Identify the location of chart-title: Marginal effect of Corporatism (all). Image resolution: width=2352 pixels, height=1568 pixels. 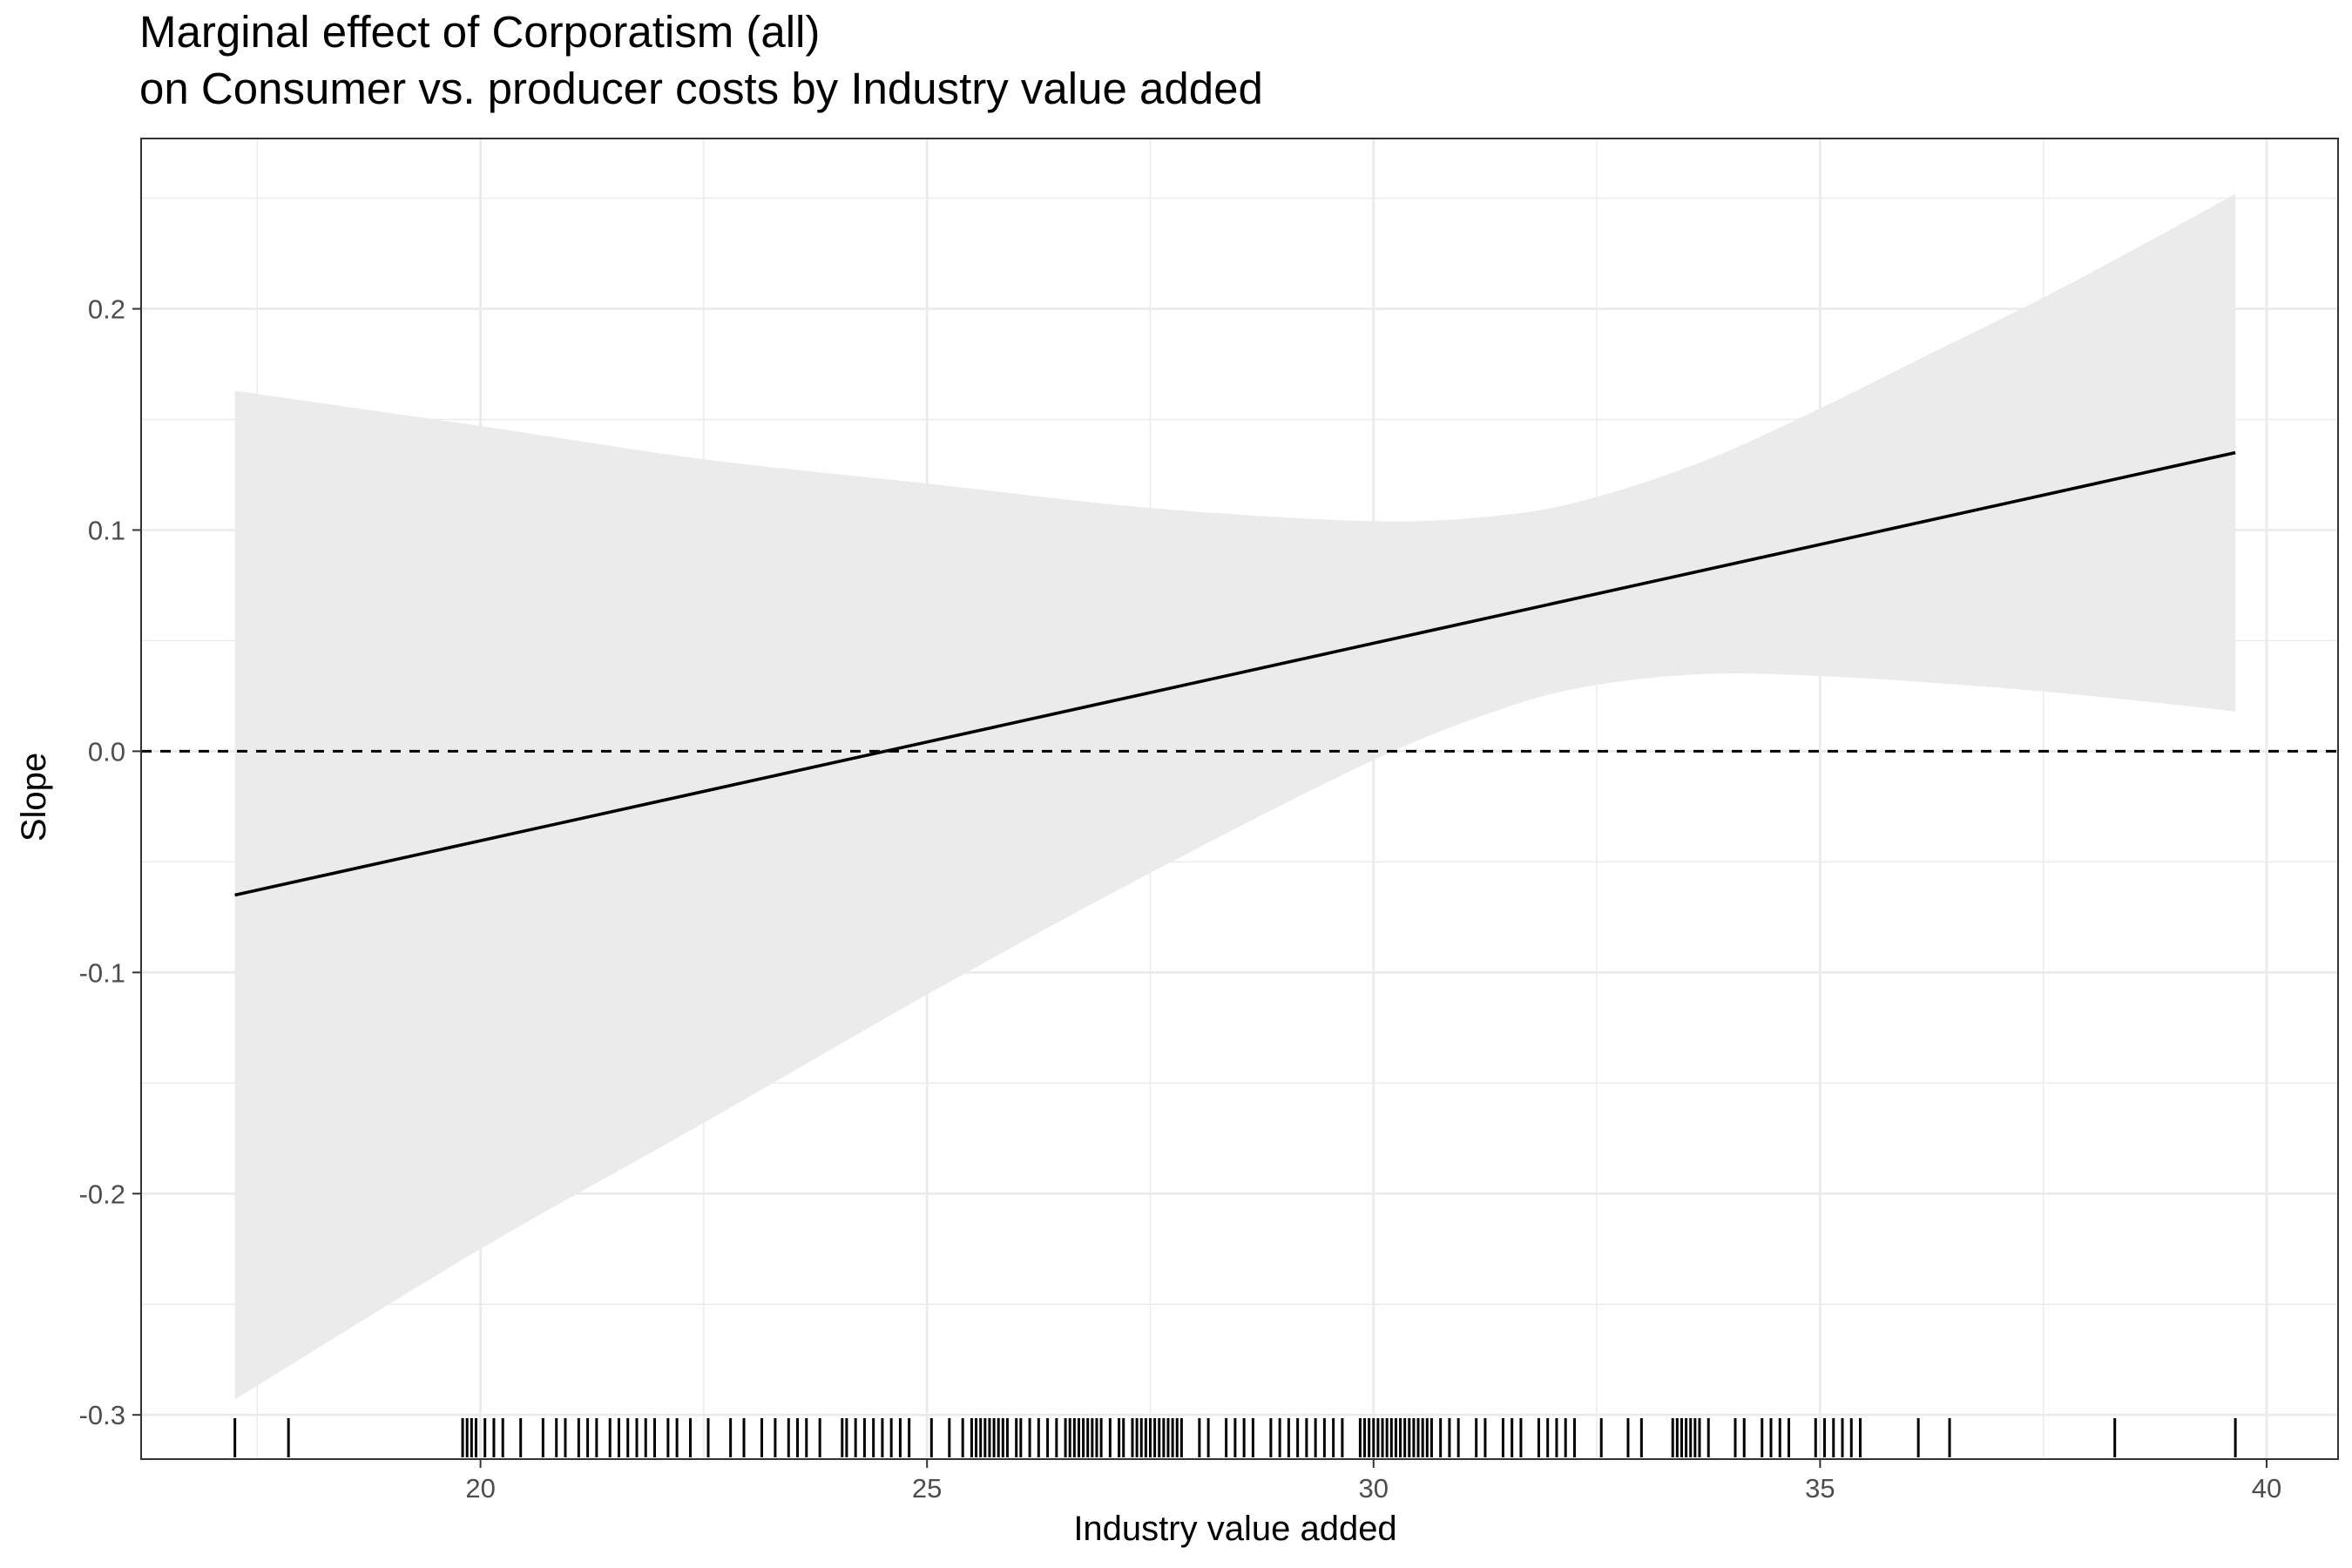
(480, 32).